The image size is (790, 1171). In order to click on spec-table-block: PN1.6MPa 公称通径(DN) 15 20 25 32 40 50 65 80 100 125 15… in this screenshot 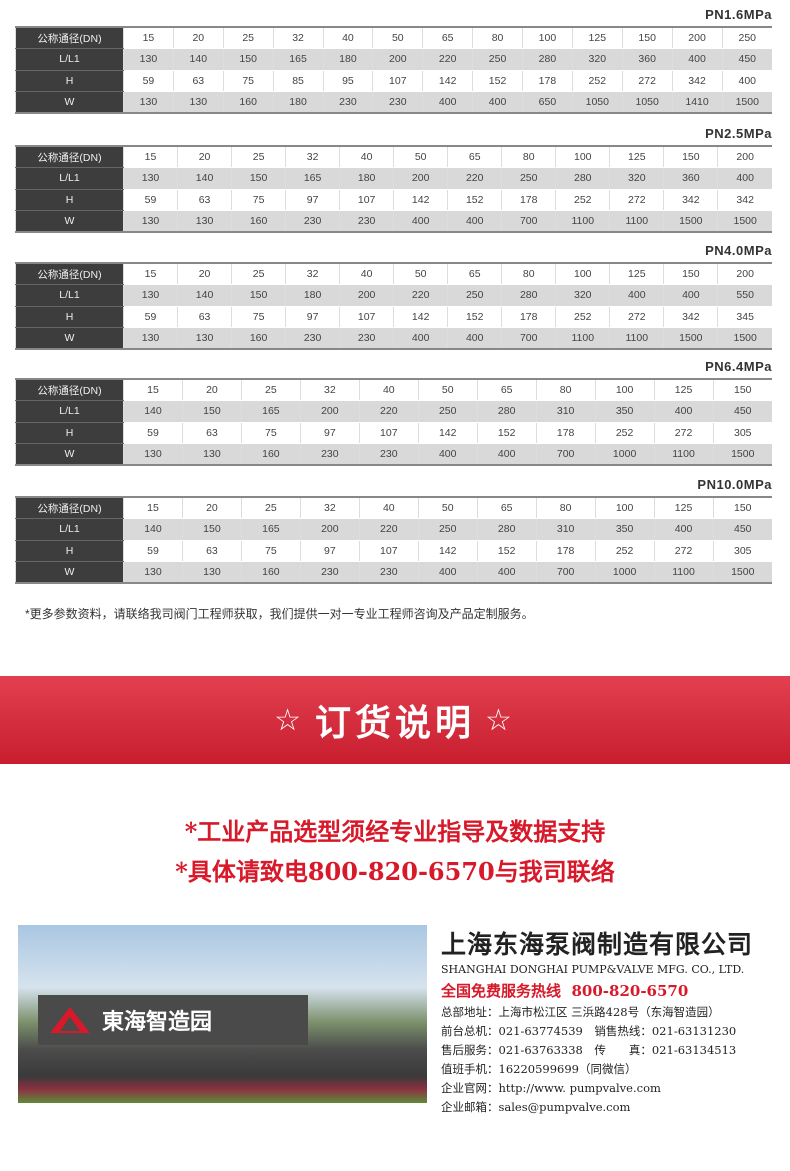, I will do `click(393, 61)`.